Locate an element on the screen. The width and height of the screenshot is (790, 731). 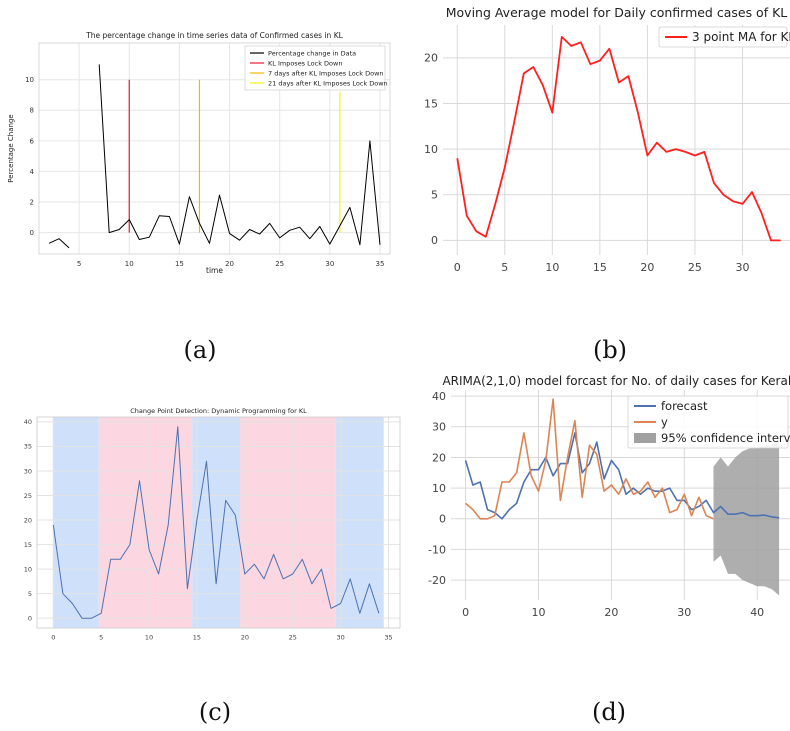
caption-c: (c) is located at coordinates (215, 712).